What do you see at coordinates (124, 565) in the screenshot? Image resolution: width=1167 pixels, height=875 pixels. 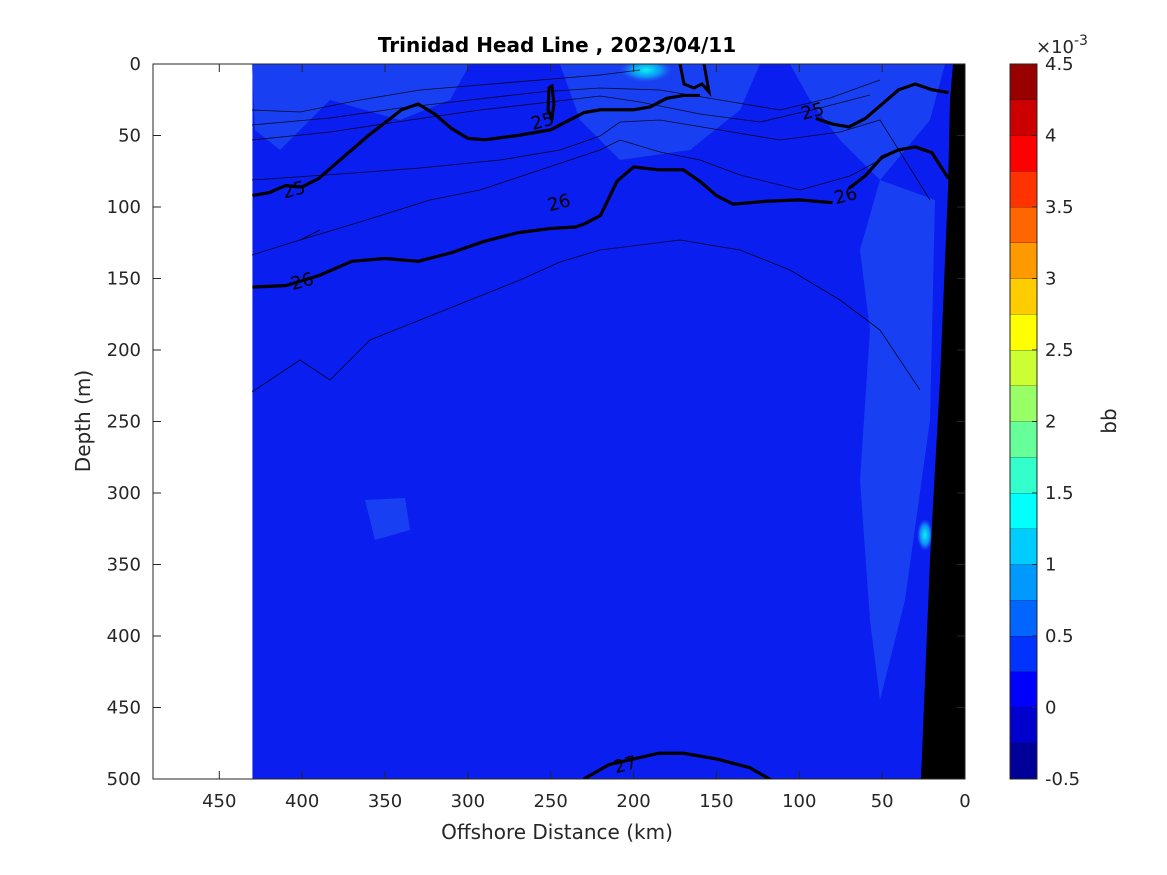 I see `y-tick-label: 350` at bounding box center [124, 565].